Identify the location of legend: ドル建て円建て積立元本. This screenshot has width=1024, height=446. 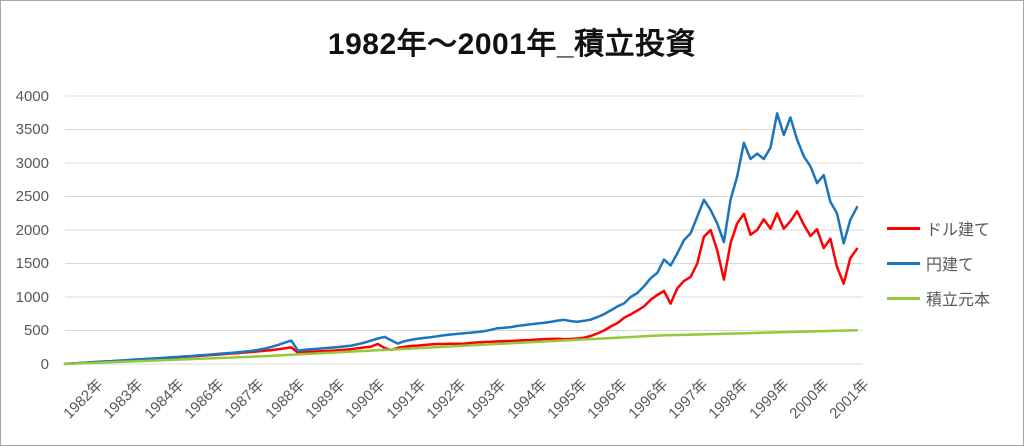
(938, 270).